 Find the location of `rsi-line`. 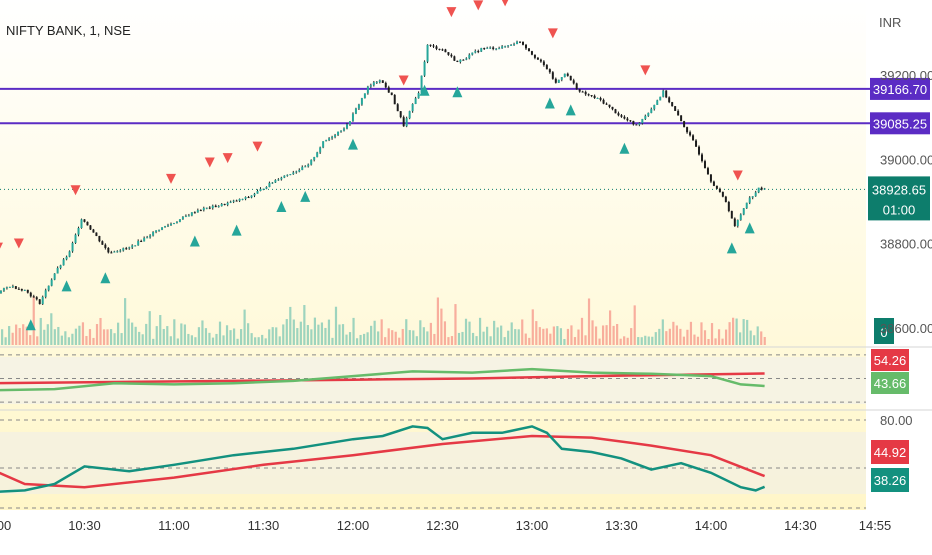

rsi-line is located at coordinates (382, 379).